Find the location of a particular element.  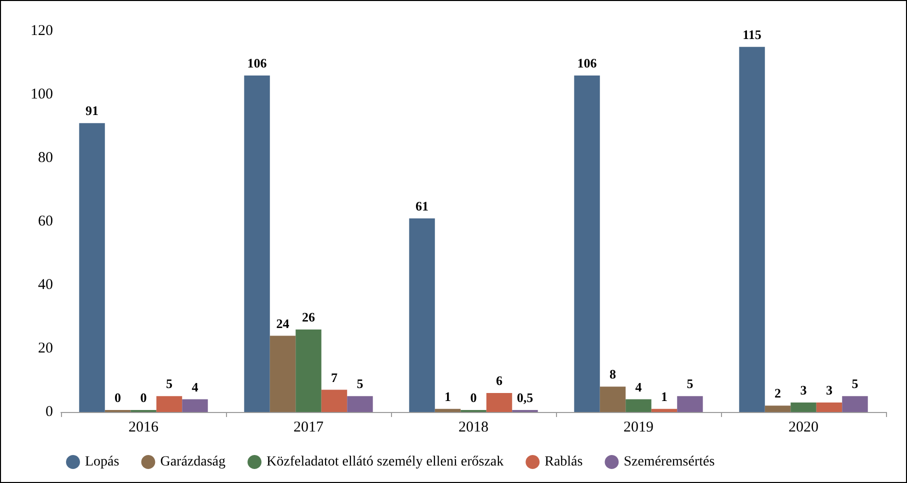

x-tick-label: 2016 is located at coordinates (143, 428).